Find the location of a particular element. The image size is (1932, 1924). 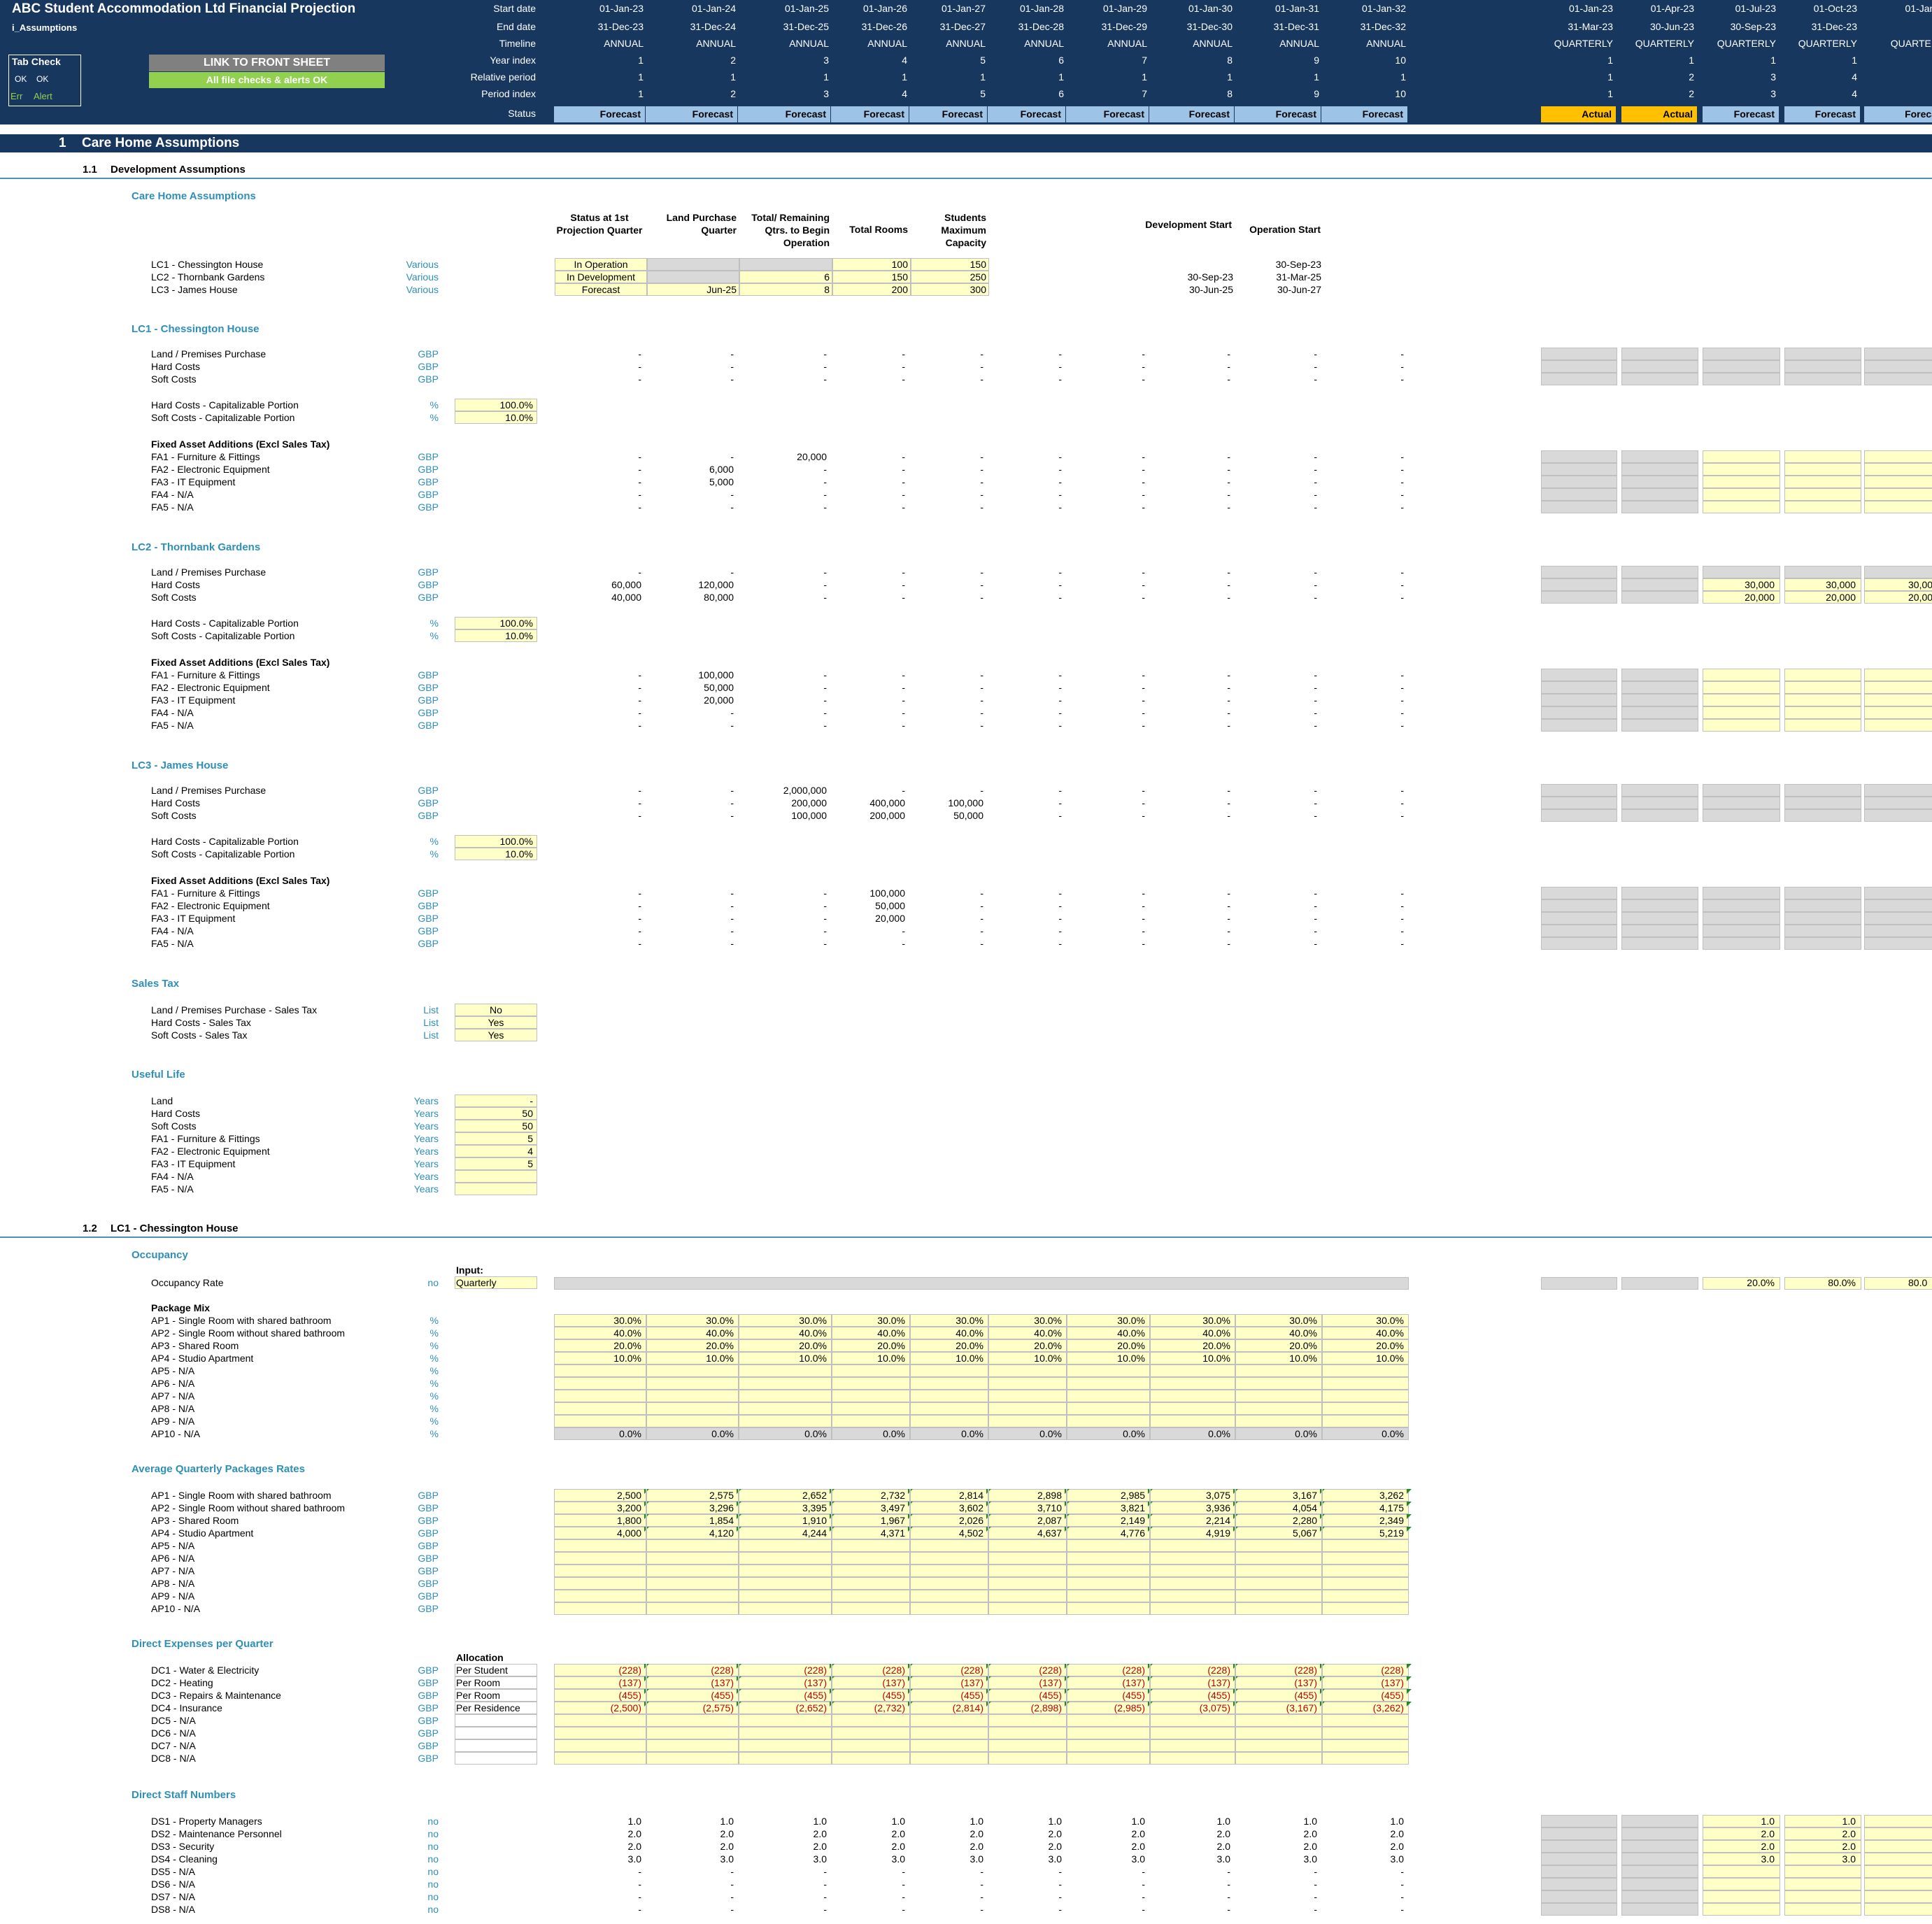

link-front-sheet-button: LINK TO FRONT SHEET is located at coordinates (267, 63).